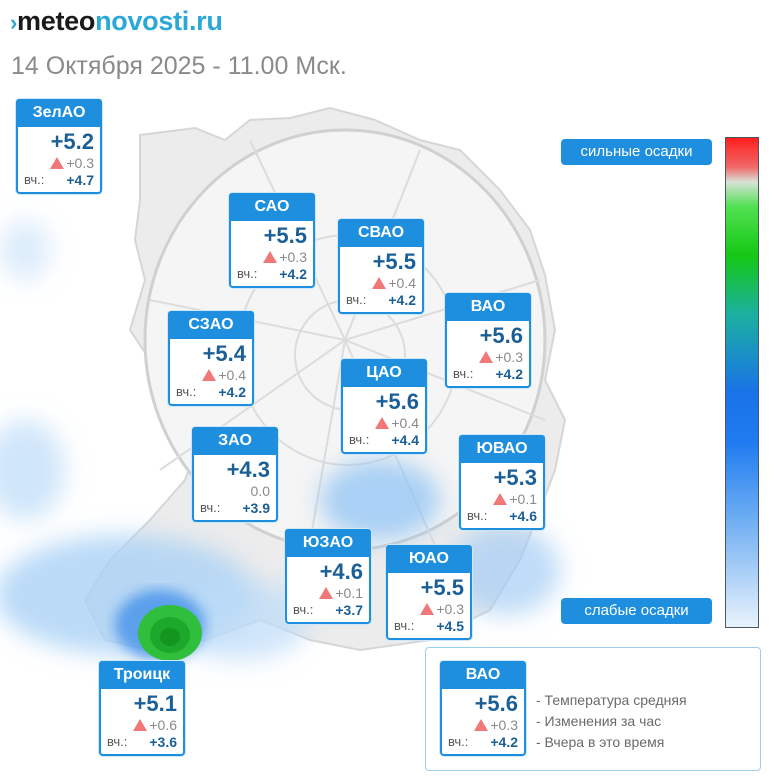 This screenshot has height=780, width=780. Describe the element at coordinates (179, 66) in the screenshot. I see `datetime: 14 Октября 2025 - 11.00 Мск.` at that location.